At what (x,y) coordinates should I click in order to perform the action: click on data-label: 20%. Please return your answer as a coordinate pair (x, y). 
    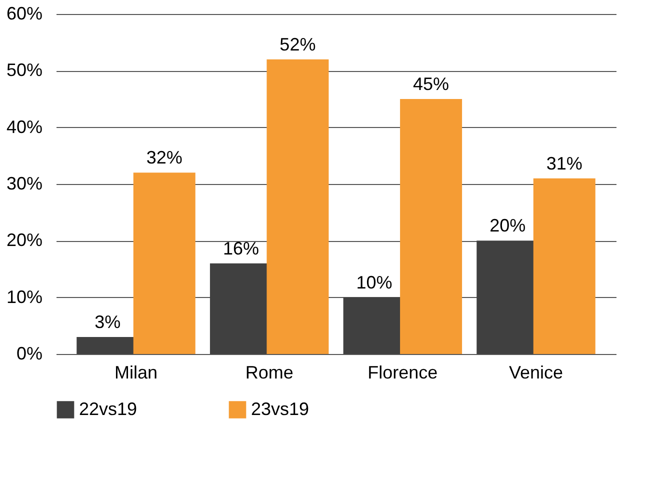
    Looking at the image, I should click on (508, 226).